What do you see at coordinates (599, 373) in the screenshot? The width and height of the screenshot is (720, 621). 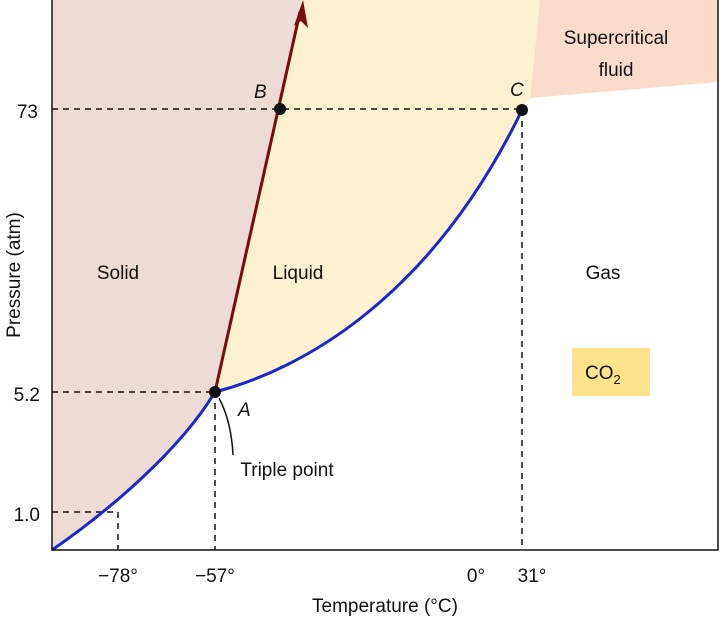 I see `formula-base: CO` at bounding box center [599, 373].